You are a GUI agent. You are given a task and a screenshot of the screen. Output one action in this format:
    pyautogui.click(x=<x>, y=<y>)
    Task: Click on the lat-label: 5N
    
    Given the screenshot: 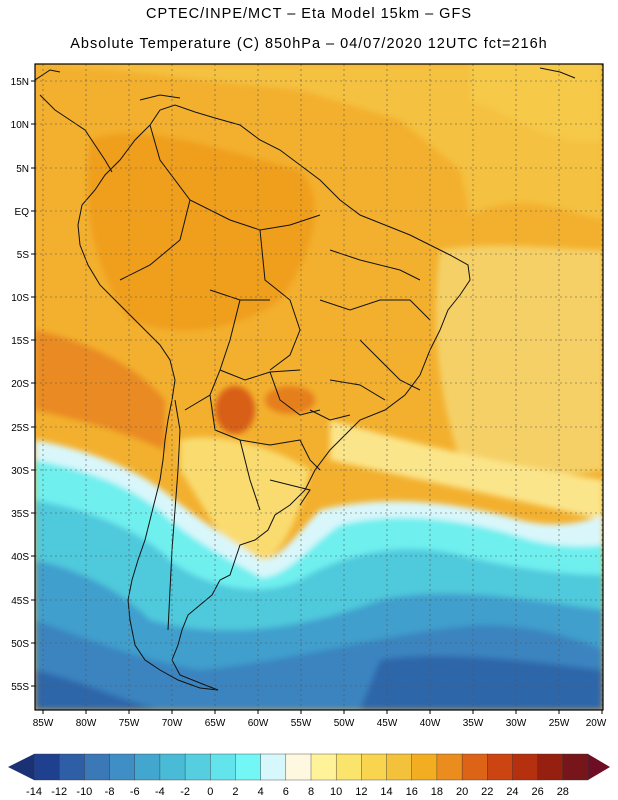 What is the action you would take?
    pyautogui.click(x=22, y=169)
    